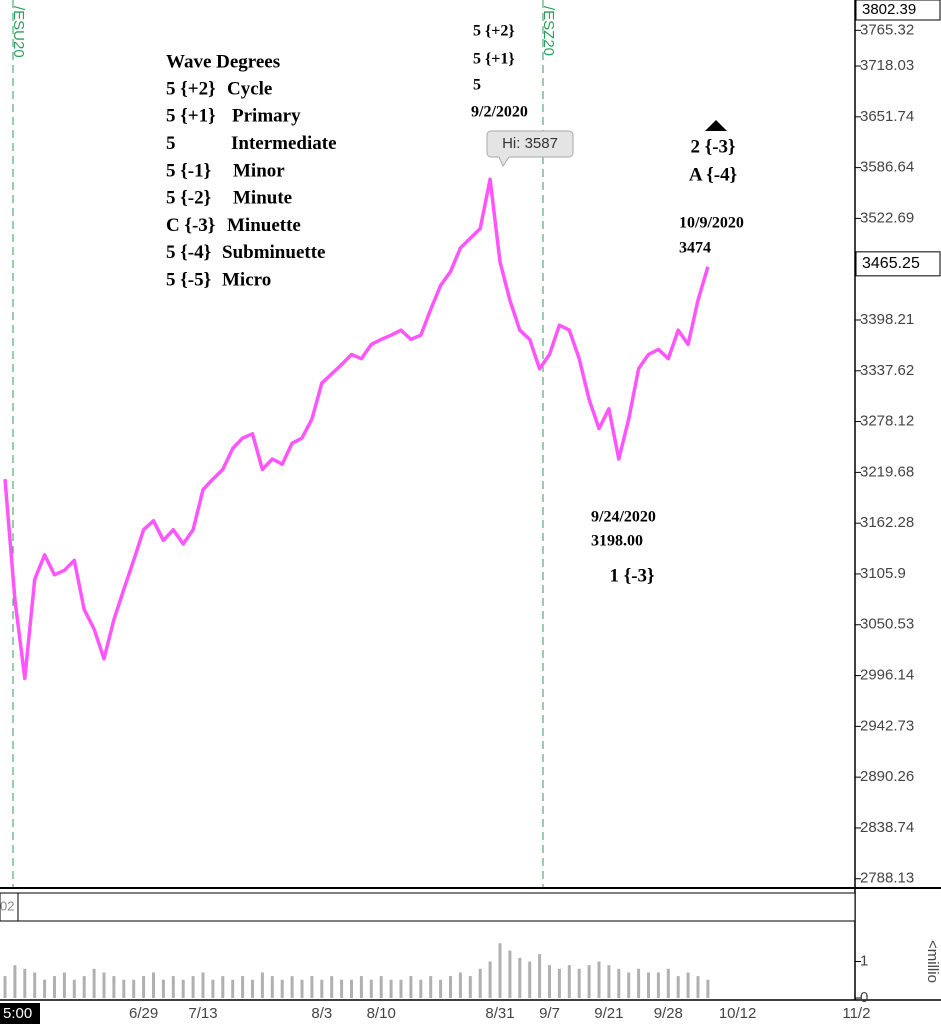 The width and height of the screenshot is (941, 1024). I want to click on hi-bubble, so click(530, 149).